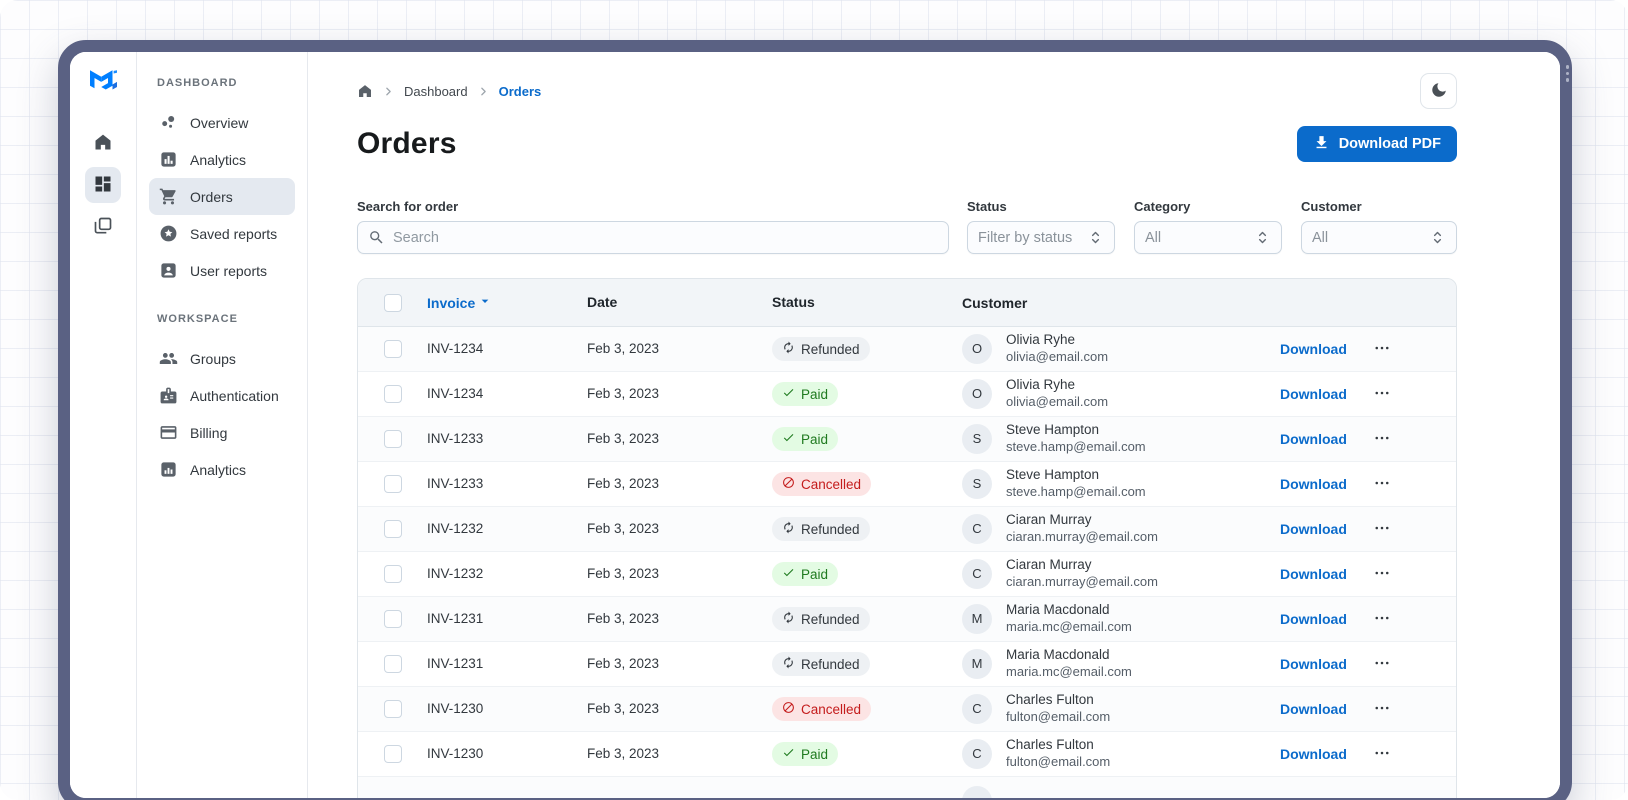  I want to click on avatar: S, so click(977, 483).